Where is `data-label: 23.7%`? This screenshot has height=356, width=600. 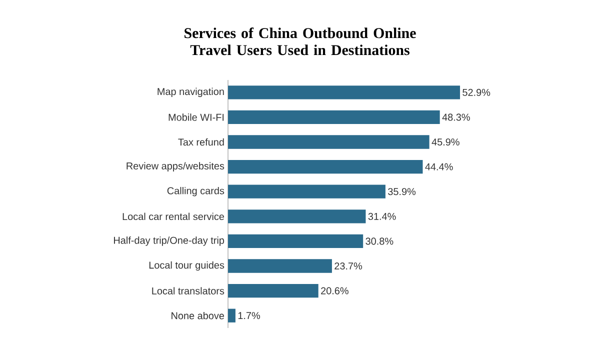 data-label: 23.7% is located at coordinates (348, 266).